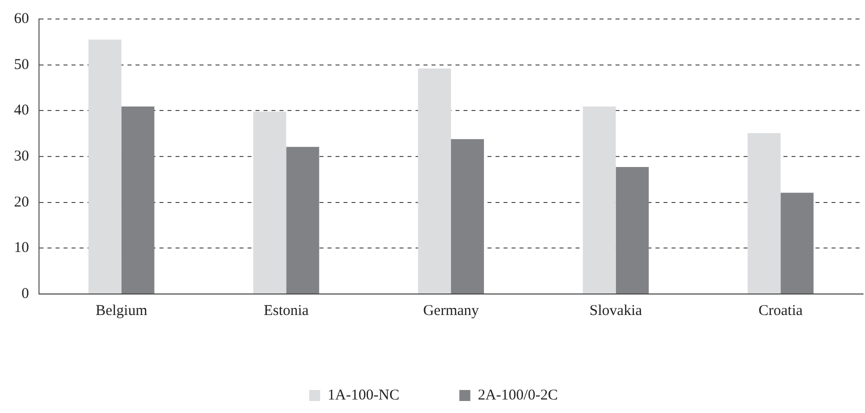  What do you see at coordinates (25, 294) in the screenshot?
I see `y-tick-label: 0` at bounding box center [25, 294].